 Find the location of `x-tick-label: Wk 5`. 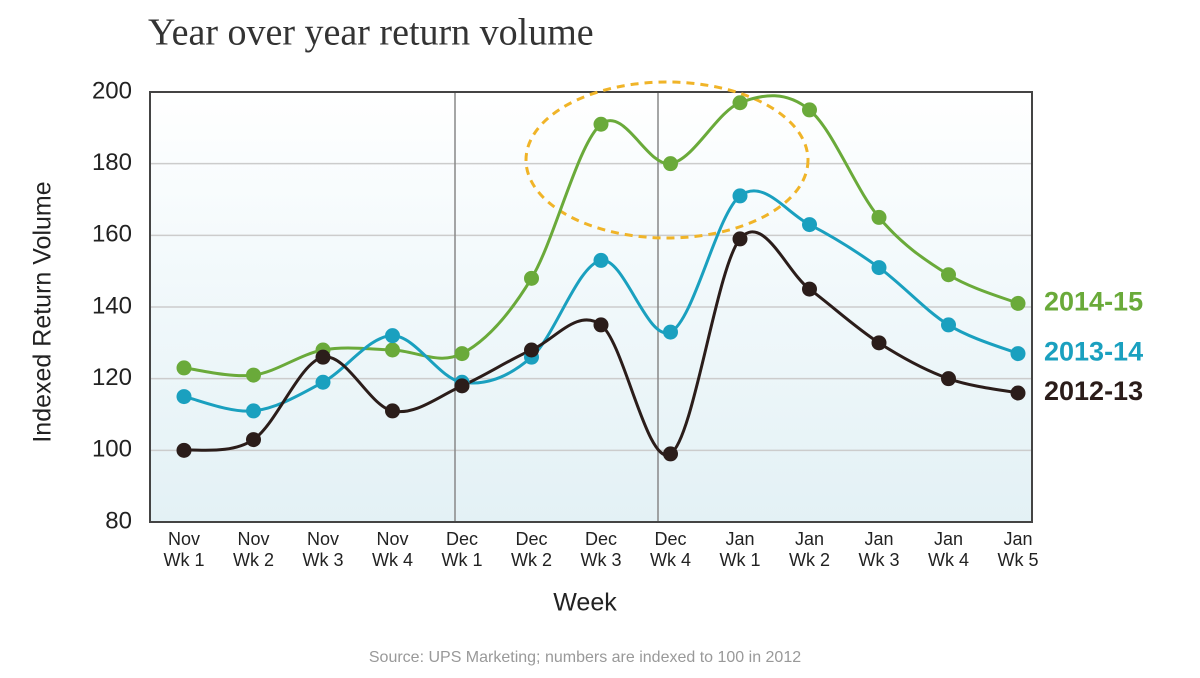

x-tick-label: Wk 5 is located at coordinates (1017, 560).